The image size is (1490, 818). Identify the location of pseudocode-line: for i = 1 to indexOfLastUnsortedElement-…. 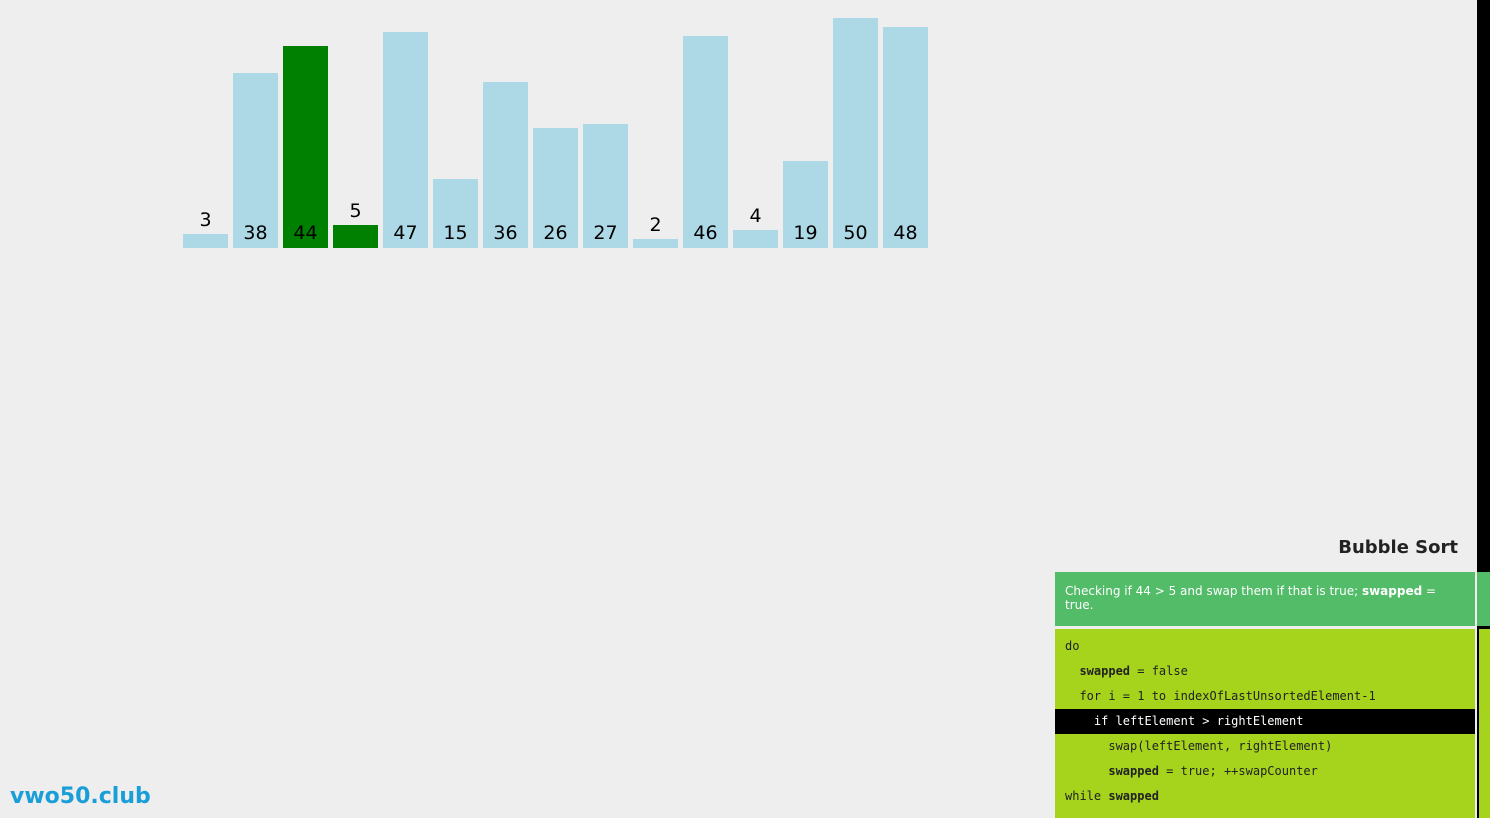
(1265, 696).